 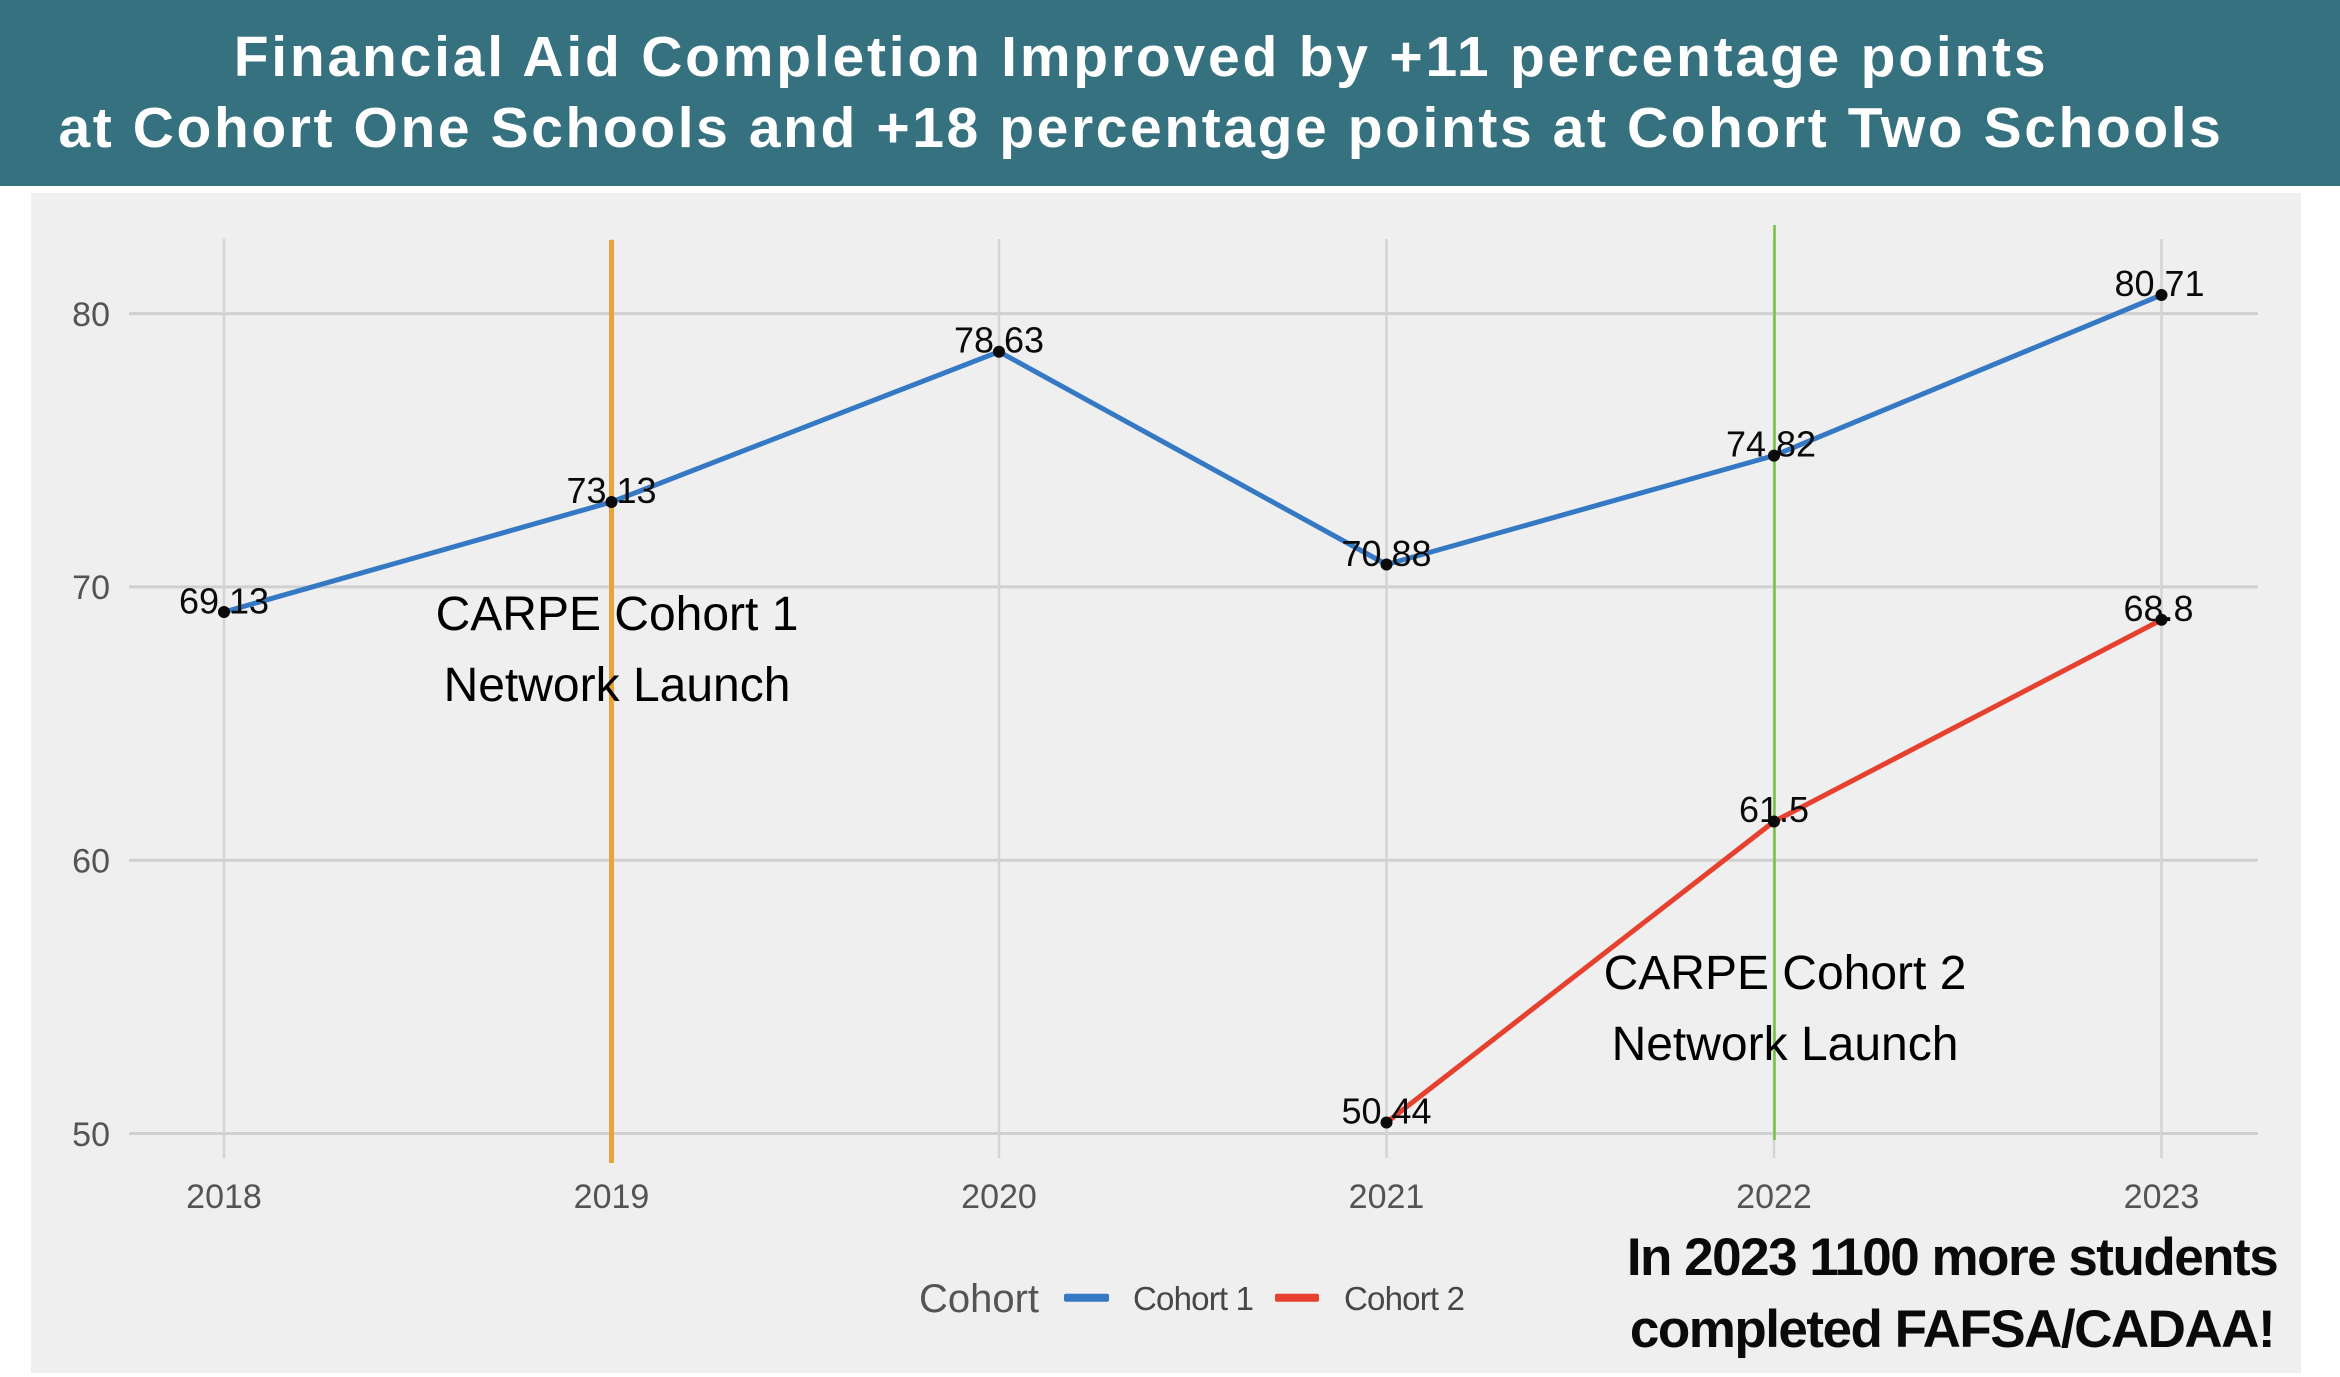 What do you see at coordinates (999, 1197) in the screenshot?
I see `svg-text: 2020` at bounding box center [999, 1197].